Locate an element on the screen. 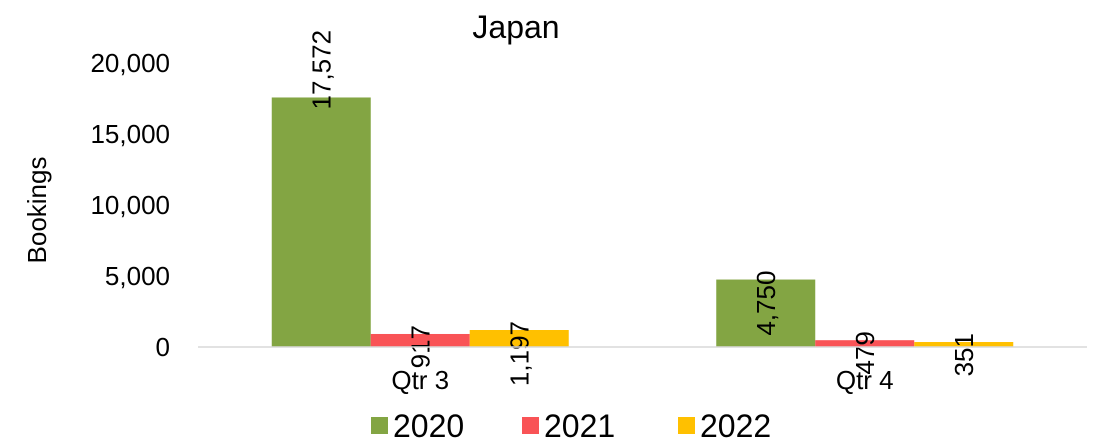 This screenshot has height=446, width=1097. legend-swatch-2021 is located at coordinates (530, 425).